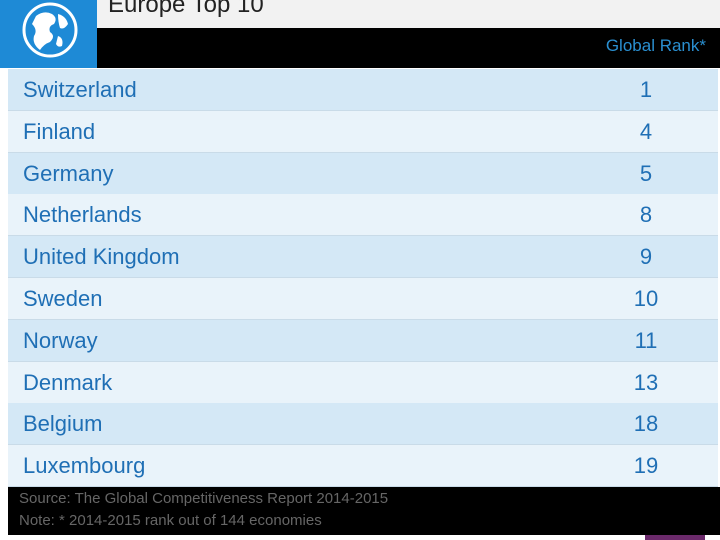 The width and height of the screenshot is (720, 540). I want to click on country-name: Germany, so click(68, 173).